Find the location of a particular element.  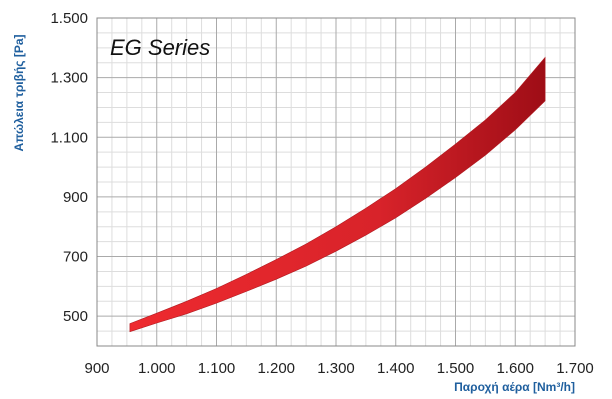

y-tick-labels: 500 700 900 1.100 1.300 1.500 is located at coordinates (69, 167).